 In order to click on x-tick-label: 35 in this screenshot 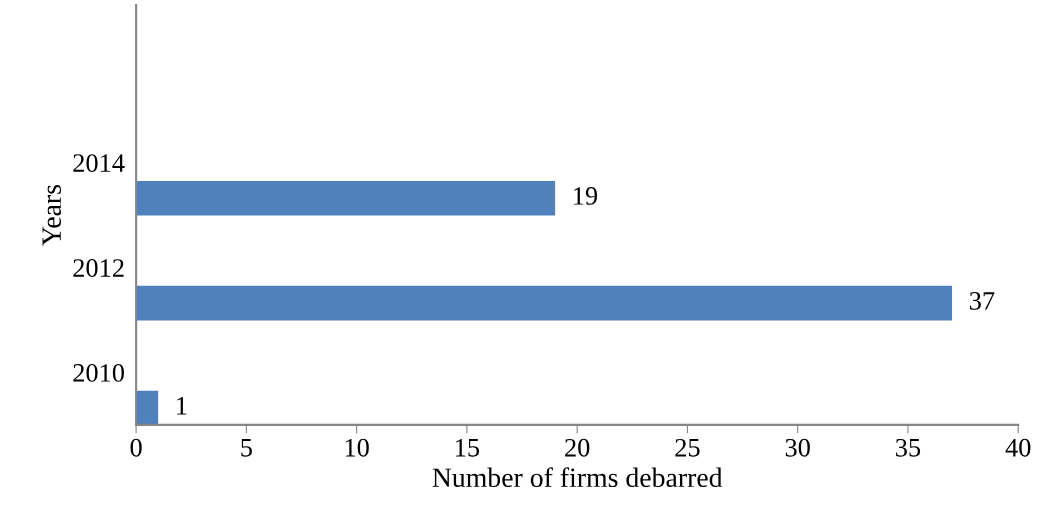, I will do `click(908, 447)`.